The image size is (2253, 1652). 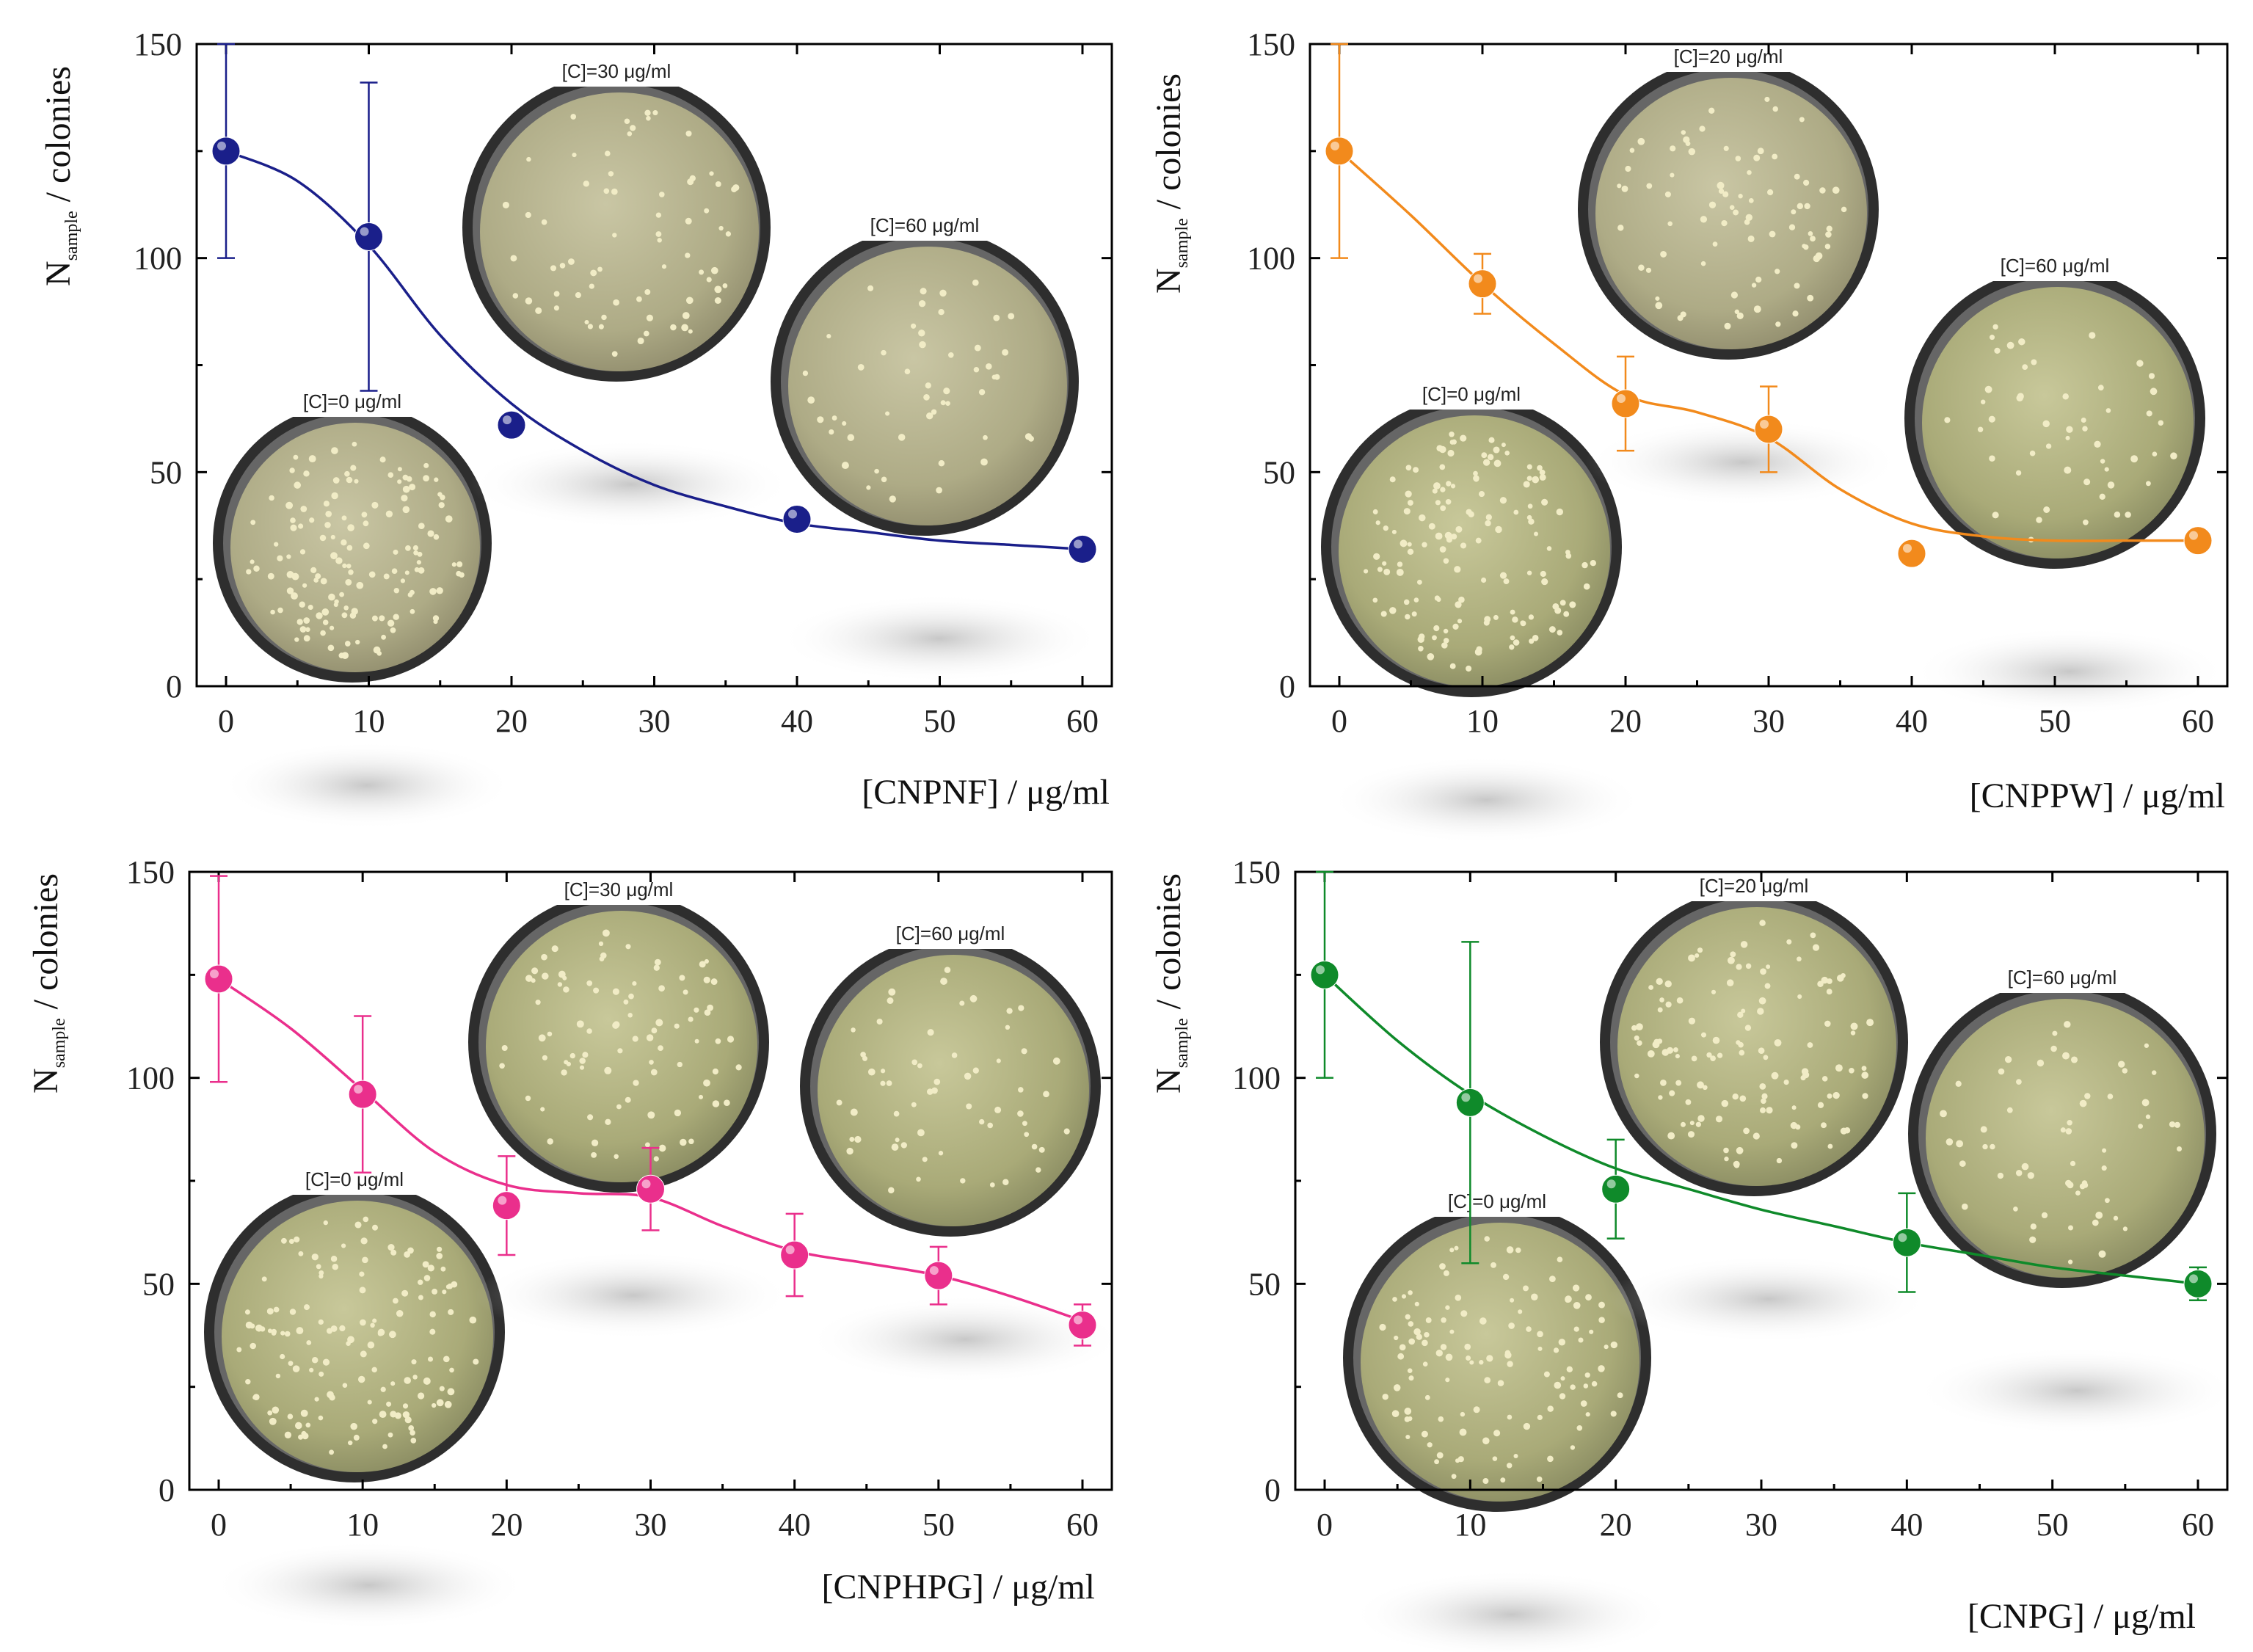 What do you see at coordinates (363, 607) in the screenshot?
I see `petri-dish-0: [C]=0 μg/ml` at bounding box center [363, 607].